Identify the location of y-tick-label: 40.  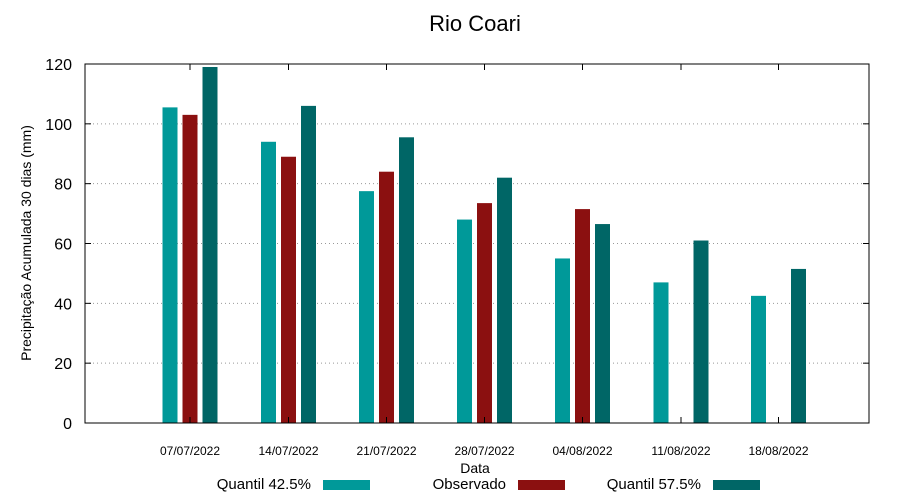
(63, 304).